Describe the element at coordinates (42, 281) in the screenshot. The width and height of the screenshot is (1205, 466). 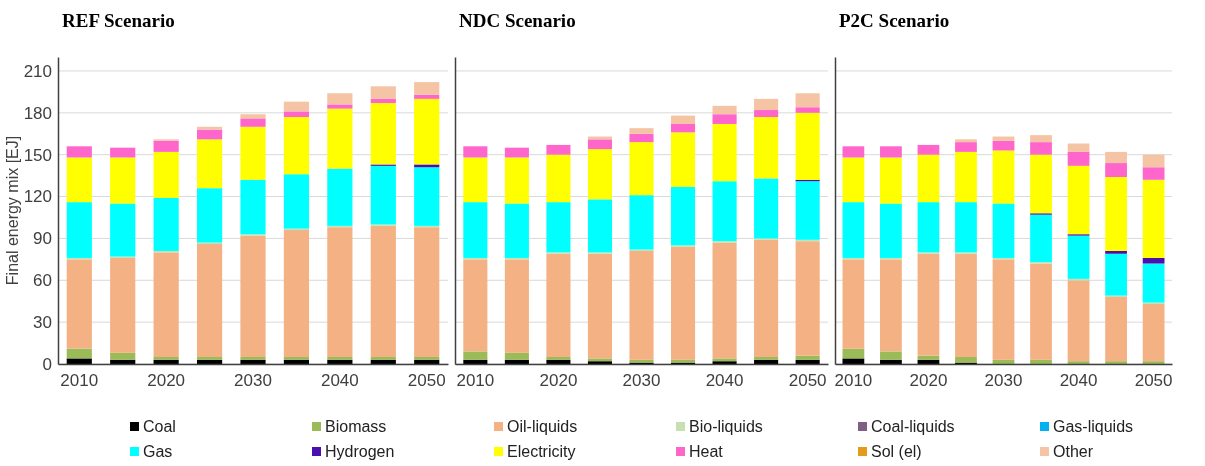
I see `y-tick-label: 60` at that location.